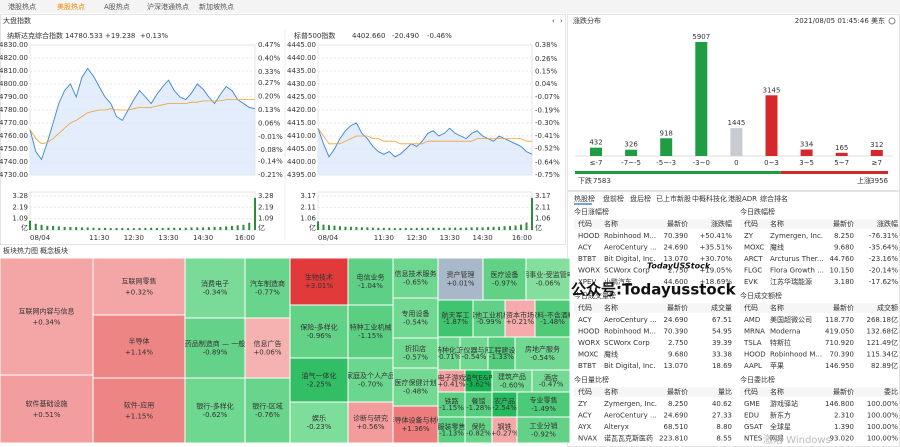 The height and width of the screenshot is (447, 900). I want to click on prev-arrow: ‹, so click(553, 21).